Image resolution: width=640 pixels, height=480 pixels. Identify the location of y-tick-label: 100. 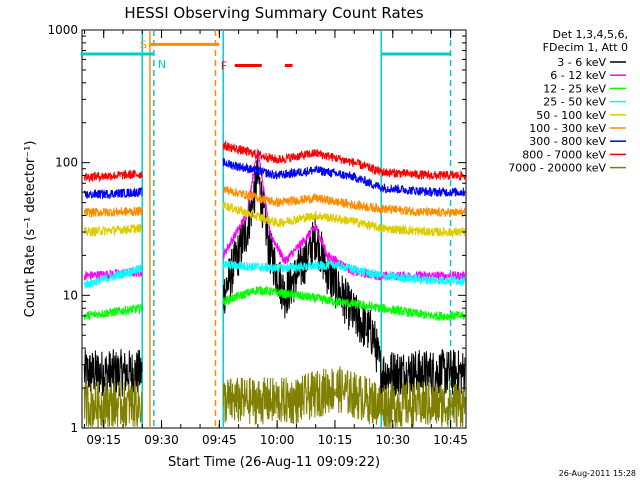
(66, 163).